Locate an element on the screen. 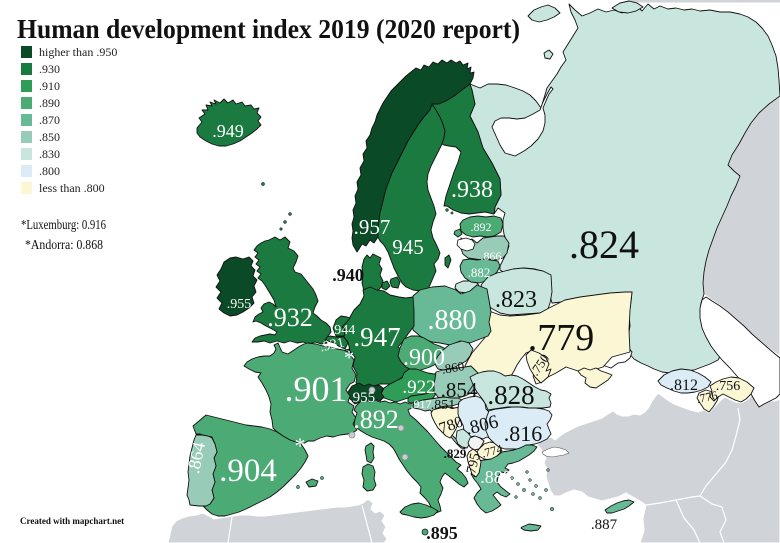  svg-text: .900 is located at coordinates (424, 358).